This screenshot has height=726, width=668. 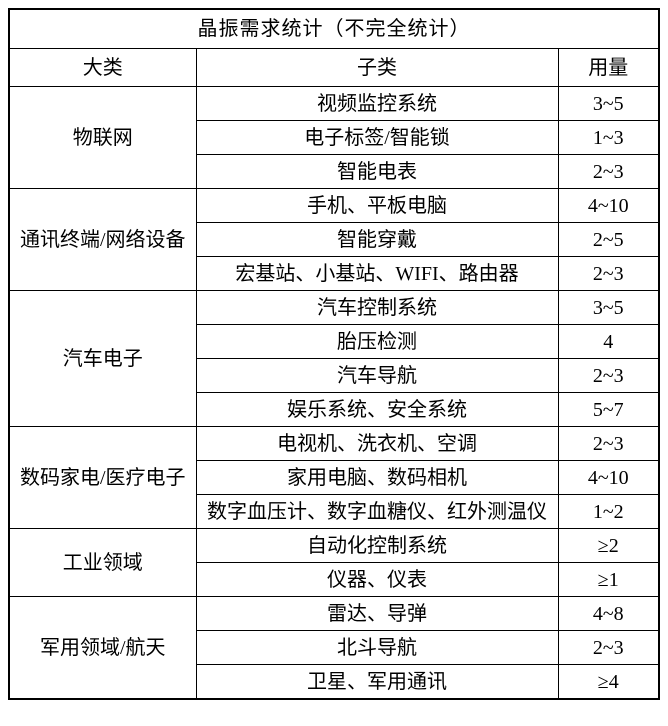 What do you see at coordinates (377, 171) in the screenshot?
I see `subcategory-cell: 智能电表` at bounding box center [377, 171].